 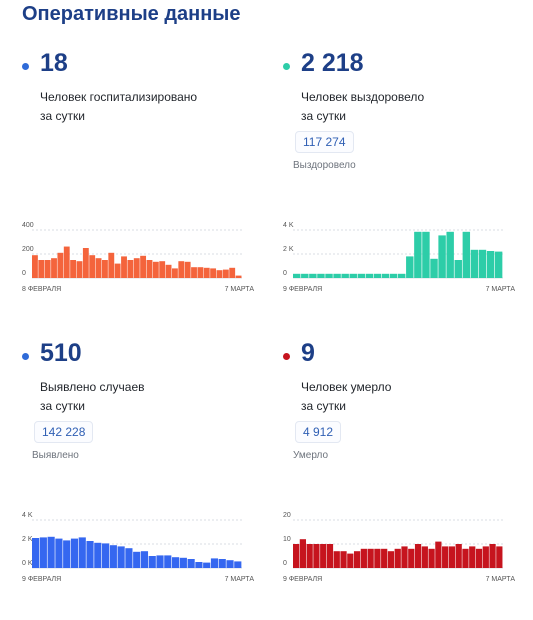 I want to click on cases-total-badge: 142 228, so click(x=64, y=432).